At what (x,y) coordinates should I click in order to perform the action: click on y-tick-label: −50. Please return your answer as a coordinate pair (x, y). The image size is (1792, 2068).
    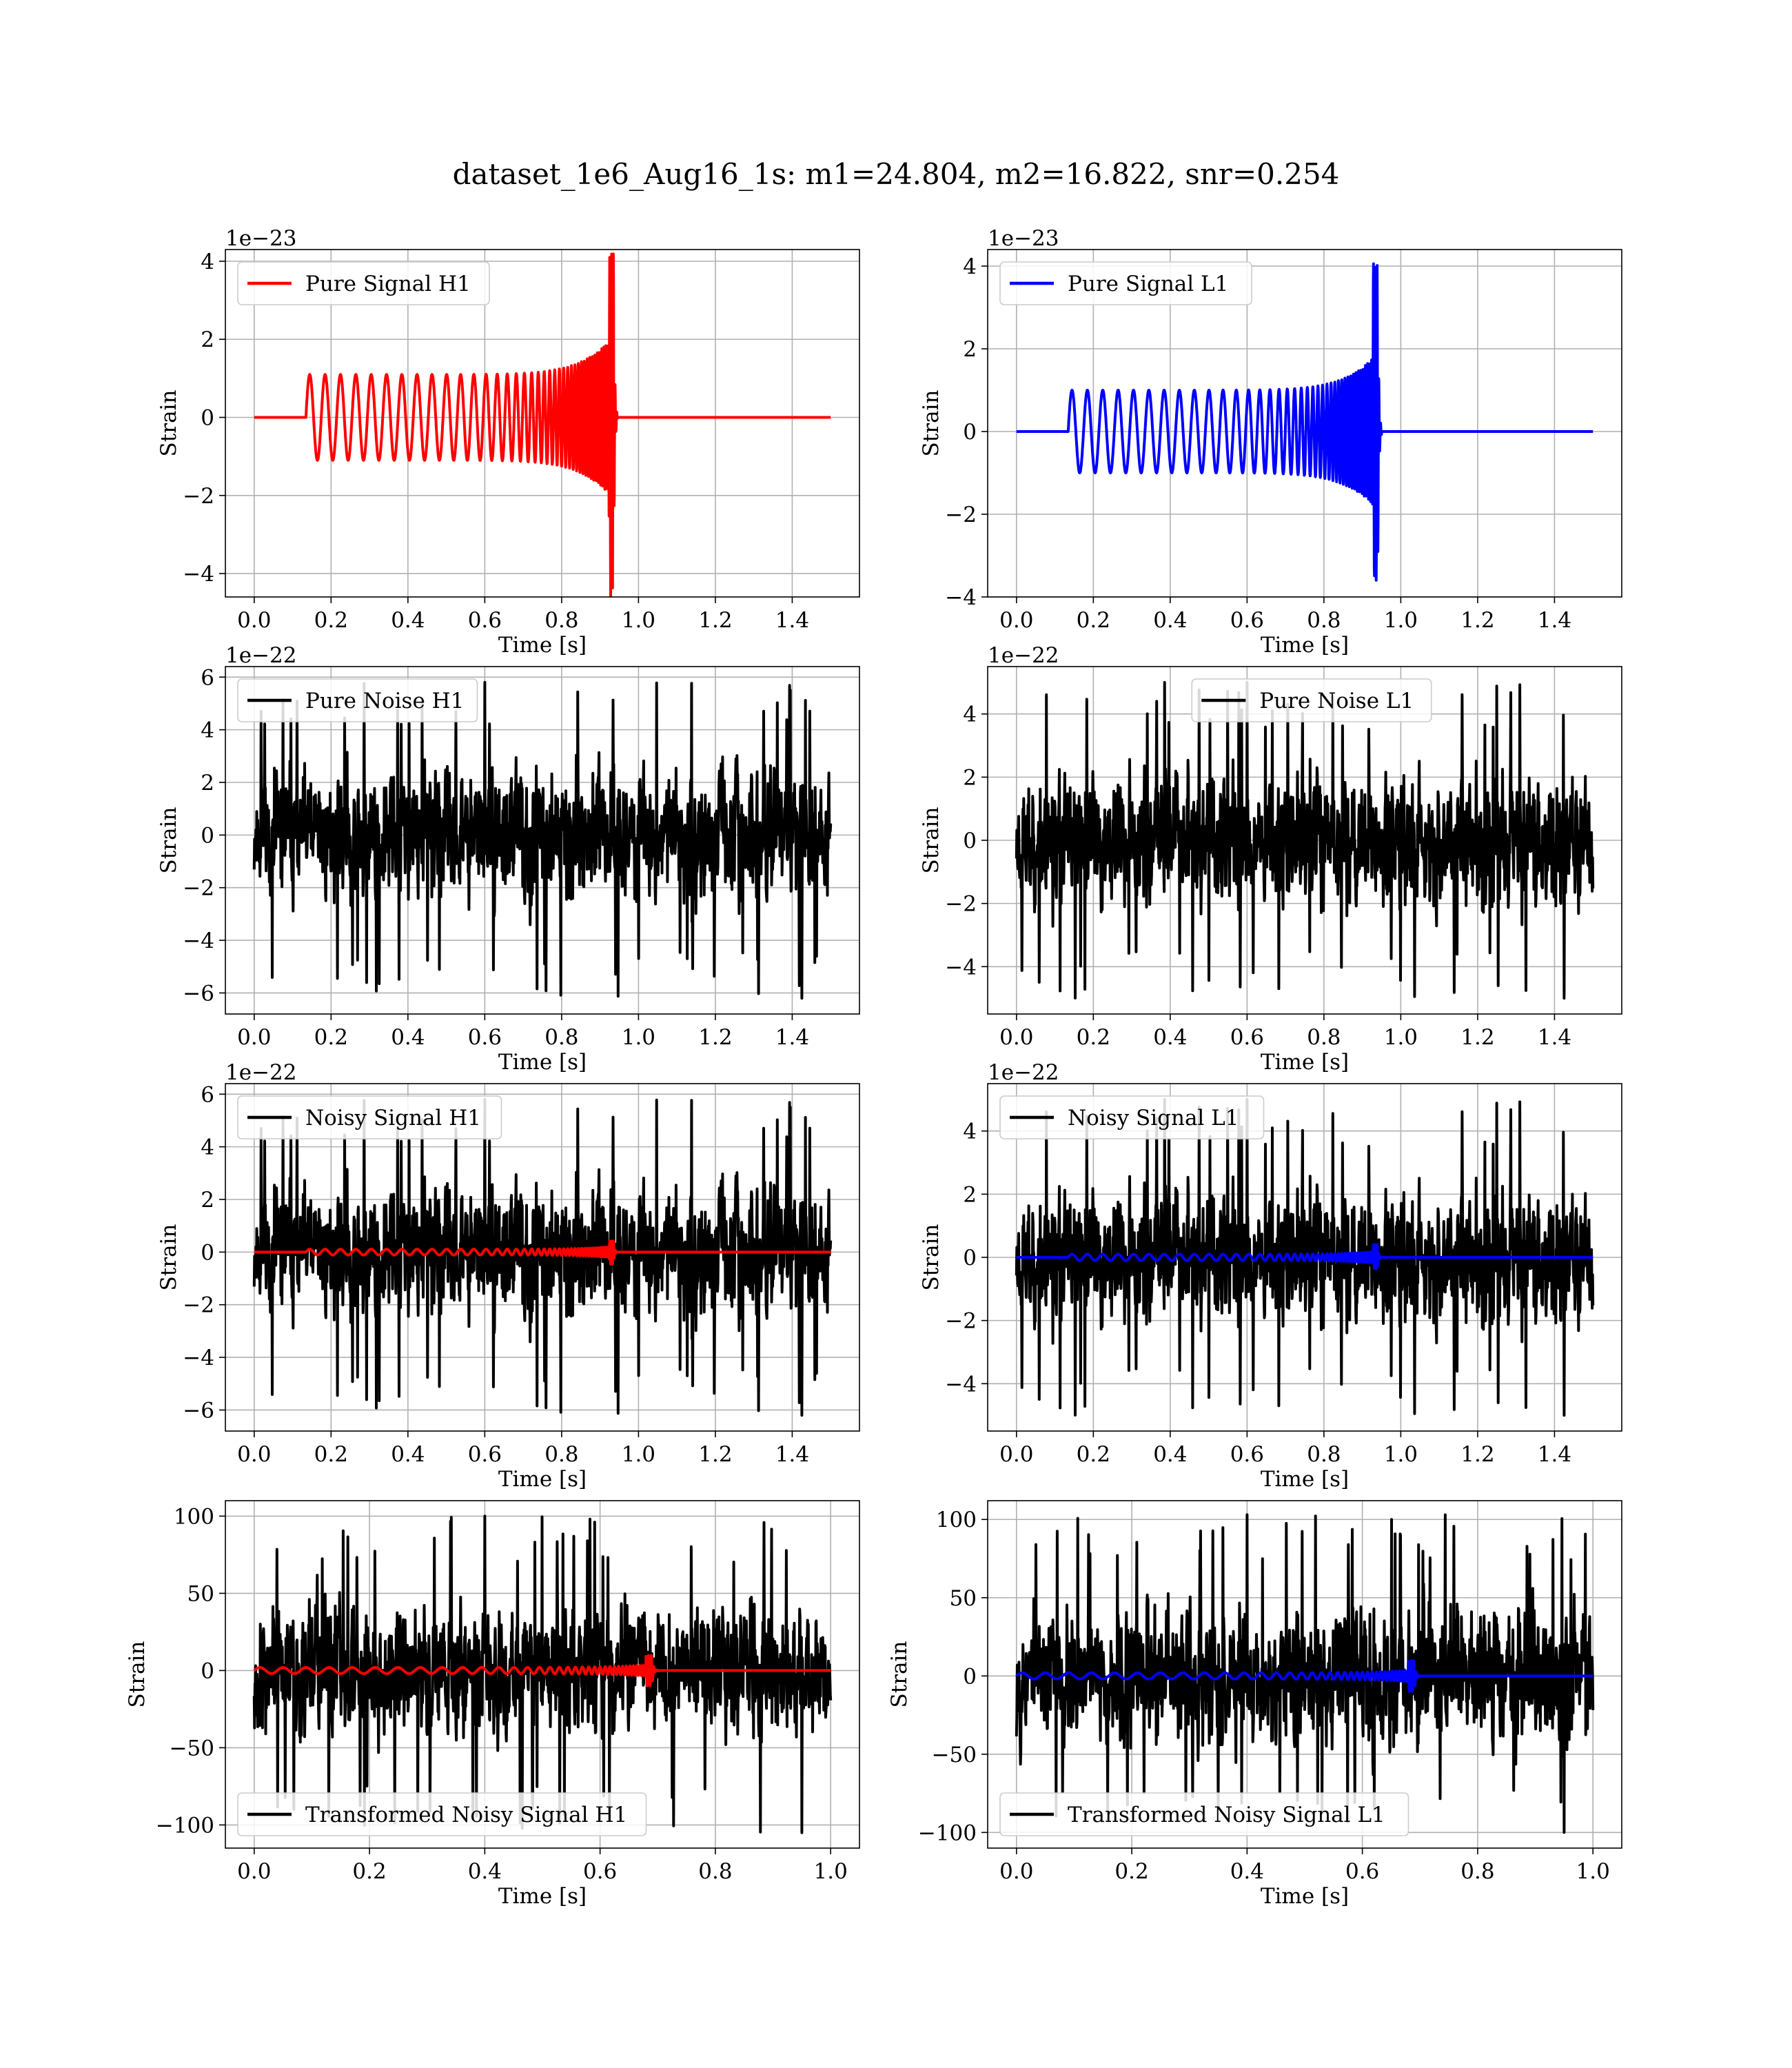
    Looking at the image, I should click on (192, 1748).